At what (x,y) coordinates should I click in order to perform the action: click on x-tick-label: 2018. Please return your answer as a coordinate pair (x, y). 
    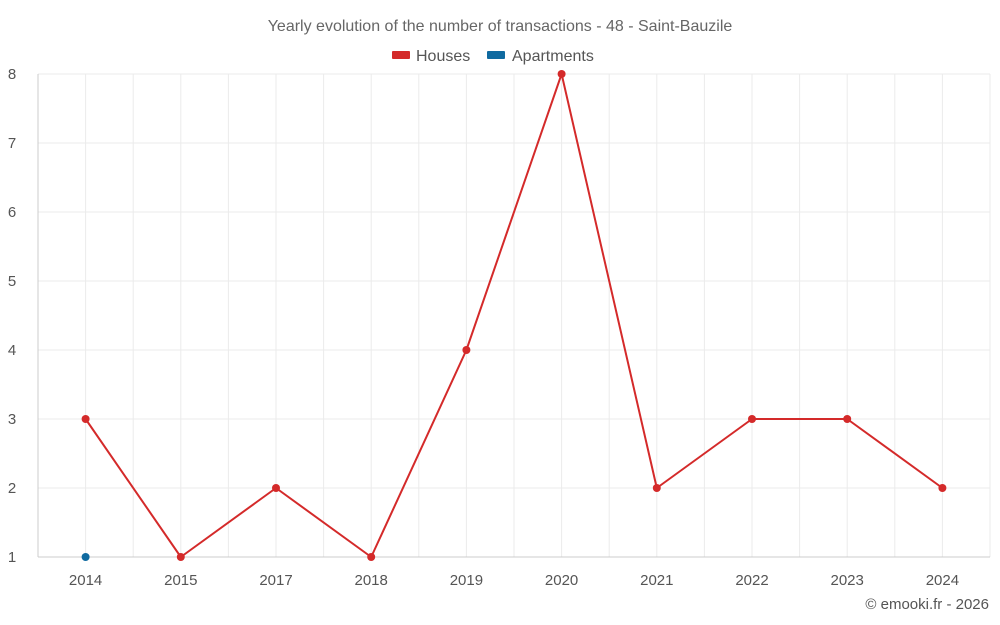
    Looking at the image, I should click on (371, 580).